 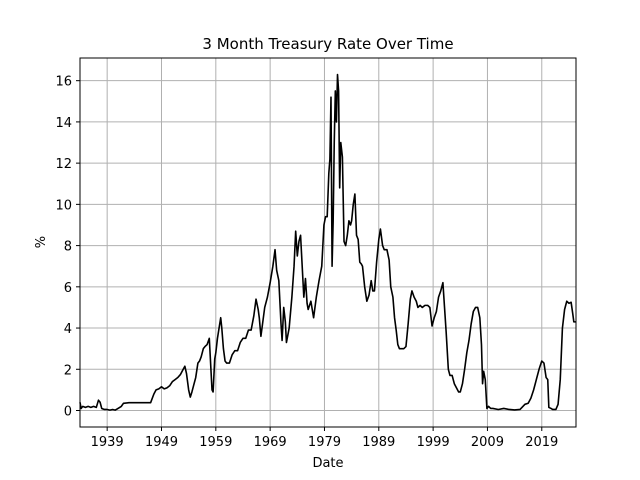 What do you see at coordinates (63, 82) in the screenshot?
I see `y-tick-label: 16` at bounding box center [63, 82].